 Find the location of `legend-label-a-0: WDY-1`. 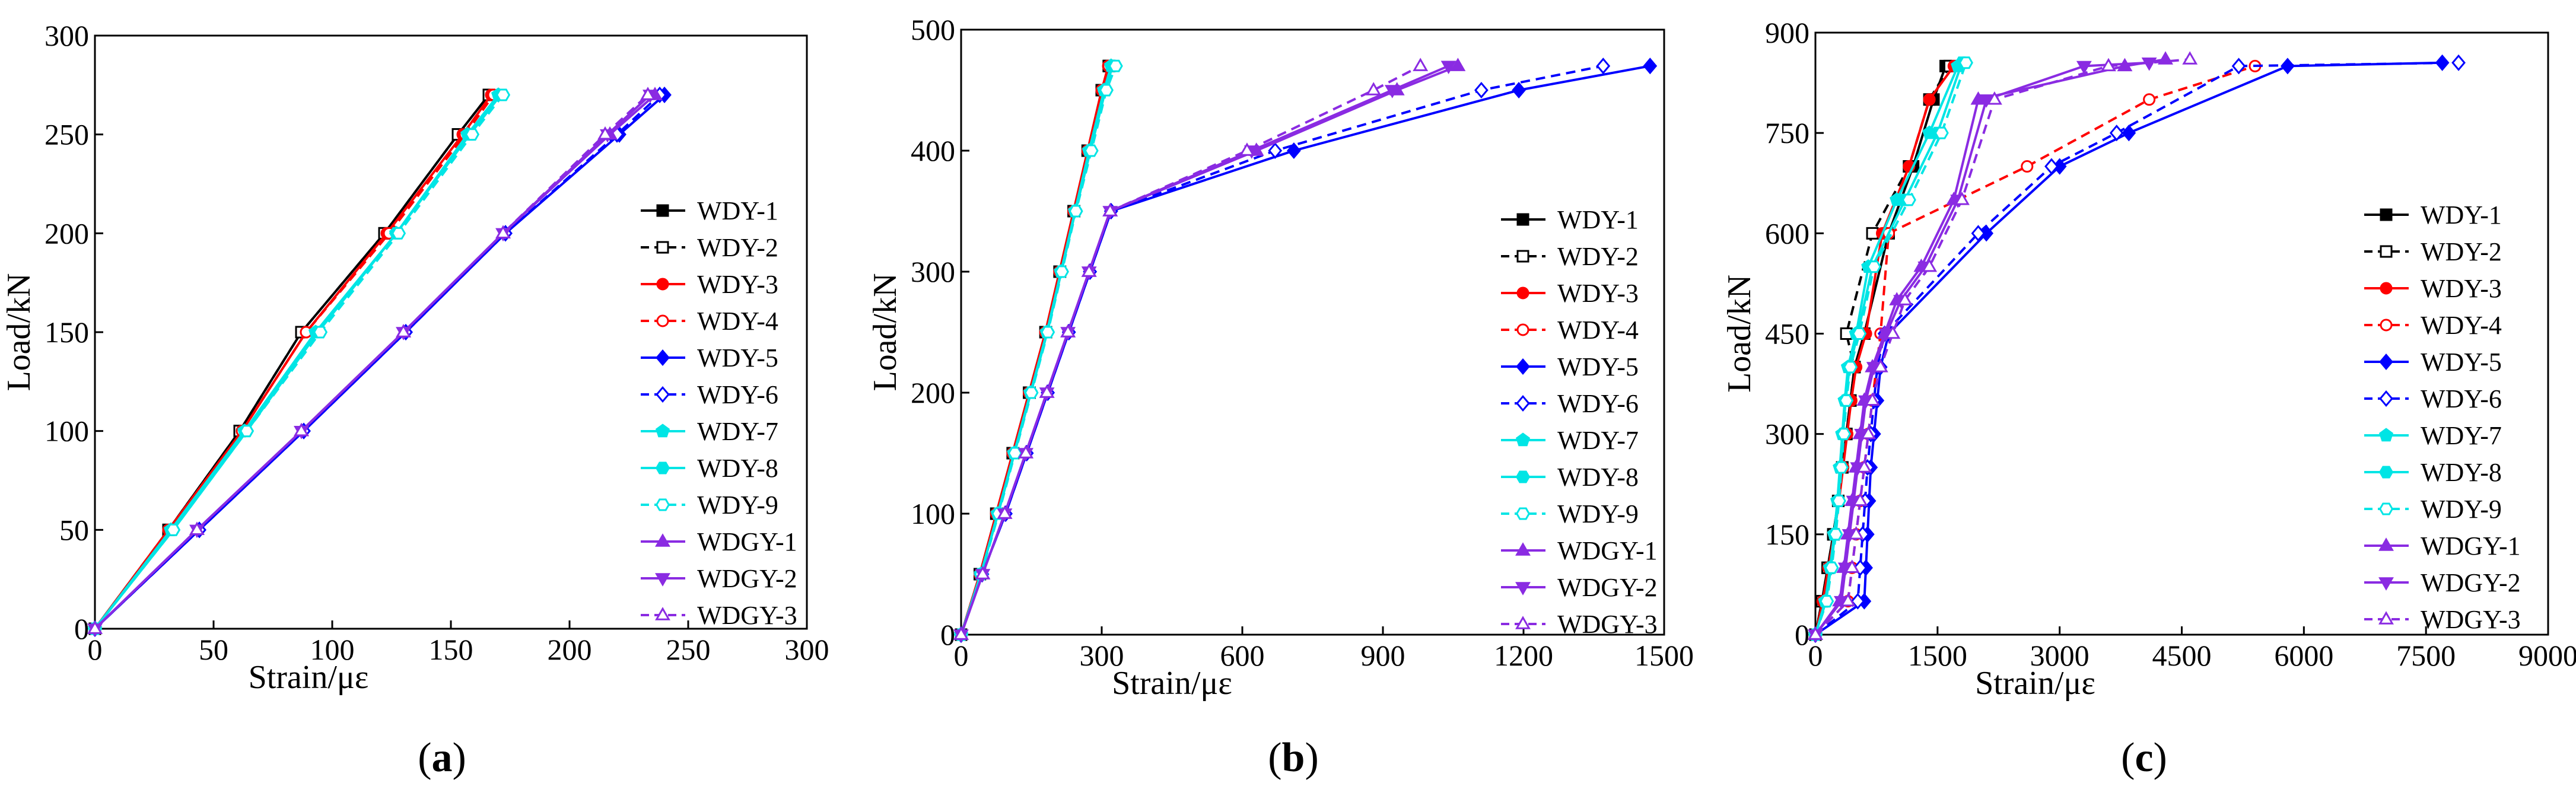

legend-label-a-0: WDY-1 is located at coordinates (737, 210).